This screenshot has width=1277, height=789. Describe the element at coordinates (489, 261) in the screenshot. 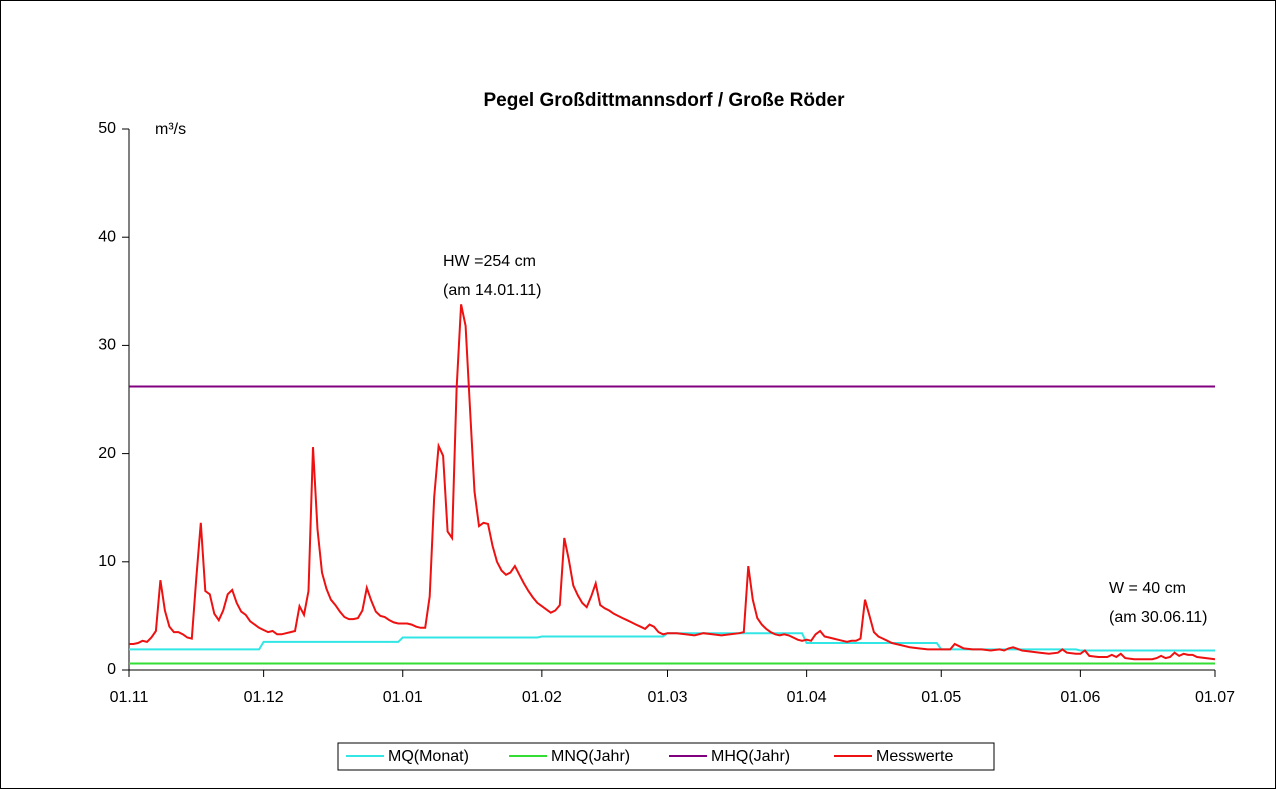

I see `annotation: HW =254 cm` at that location.